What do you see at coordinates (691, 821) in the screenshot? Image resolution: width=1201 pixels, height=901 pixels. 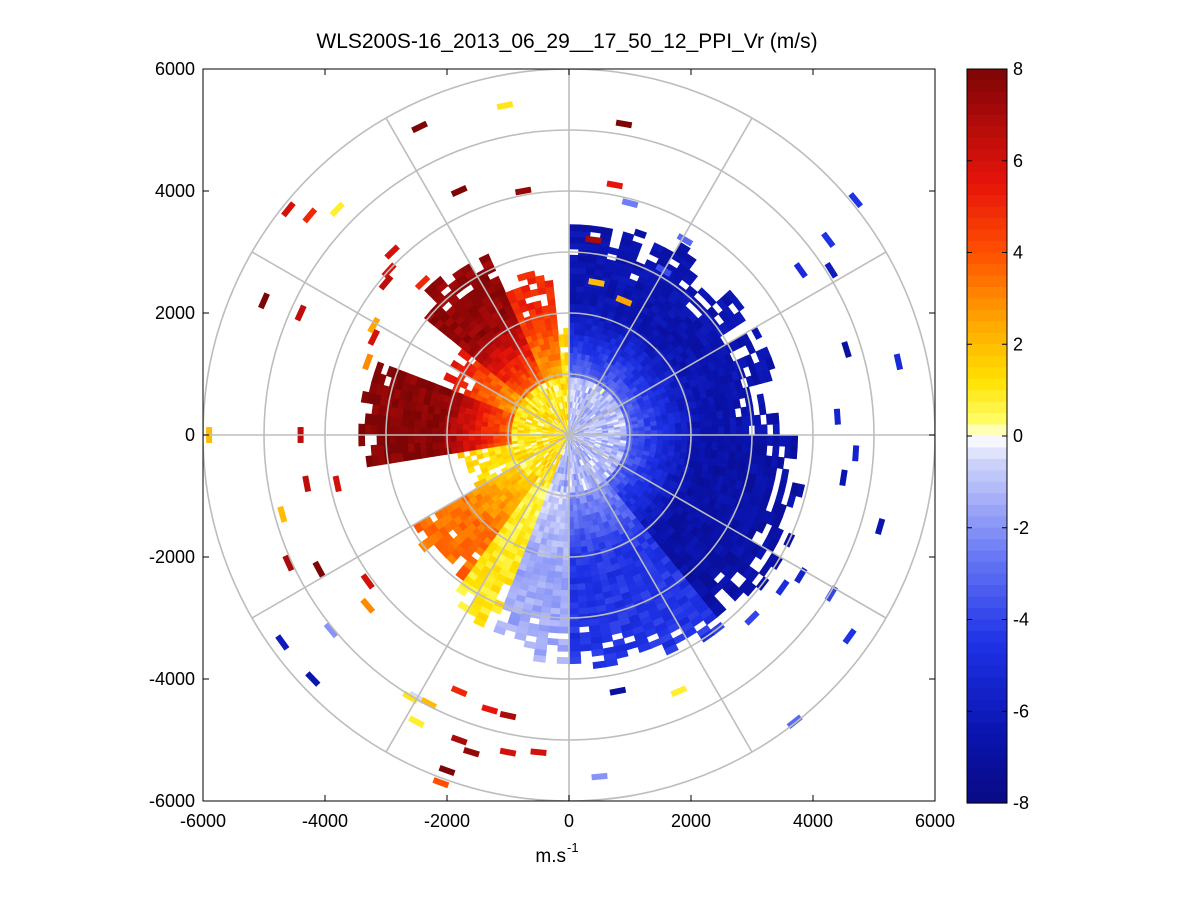 I see `x-tick-label: 2000` at bounding box center [691, 821].